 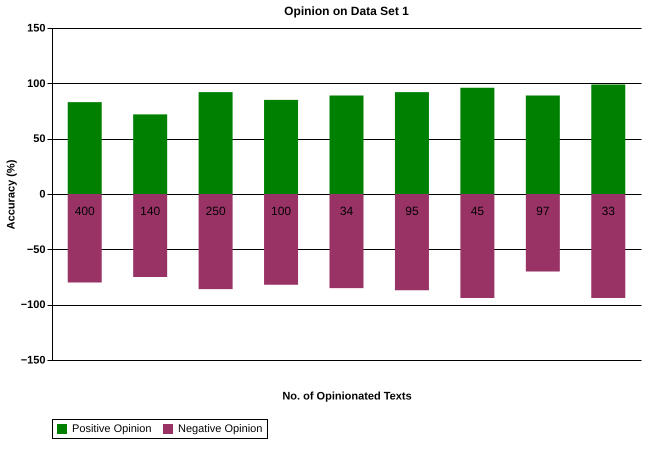 I want to click on x-tick-label: 140, so click(x=150, y=211).